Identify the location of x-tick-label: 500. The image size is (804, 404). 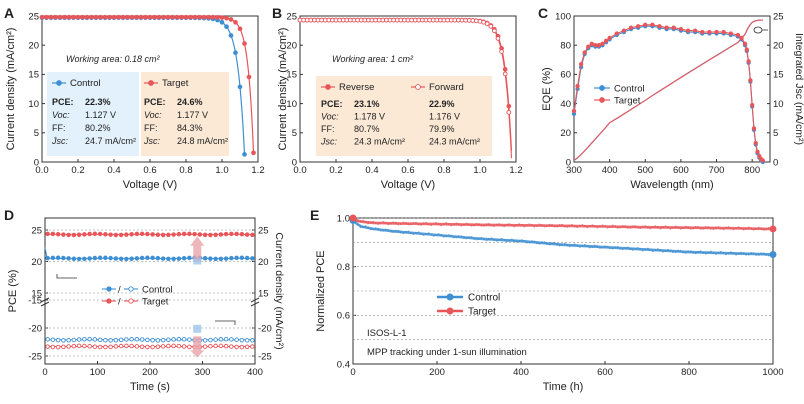
(645, 170).